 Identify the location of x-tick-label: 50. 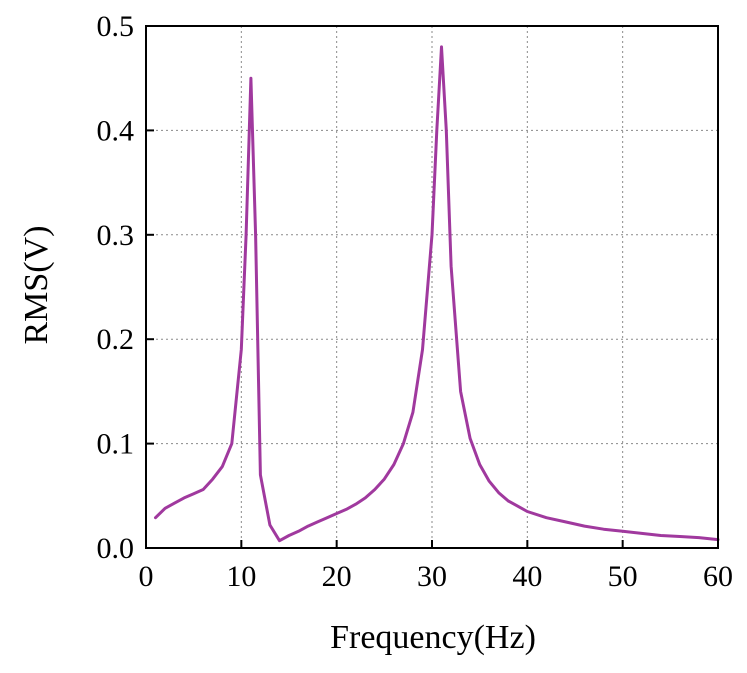
(623, 576).